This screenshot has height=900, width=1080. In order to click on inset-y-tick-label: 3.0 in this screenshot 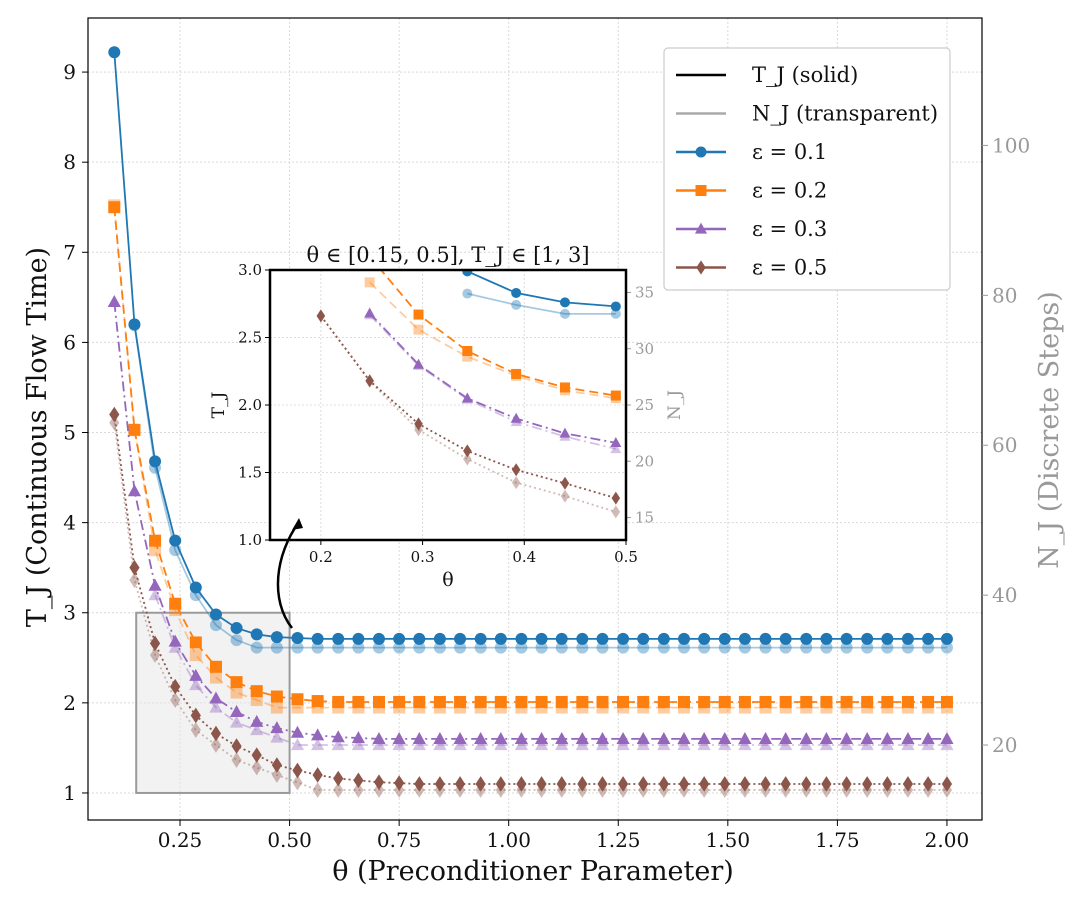, I will do `click(250, 270)`.